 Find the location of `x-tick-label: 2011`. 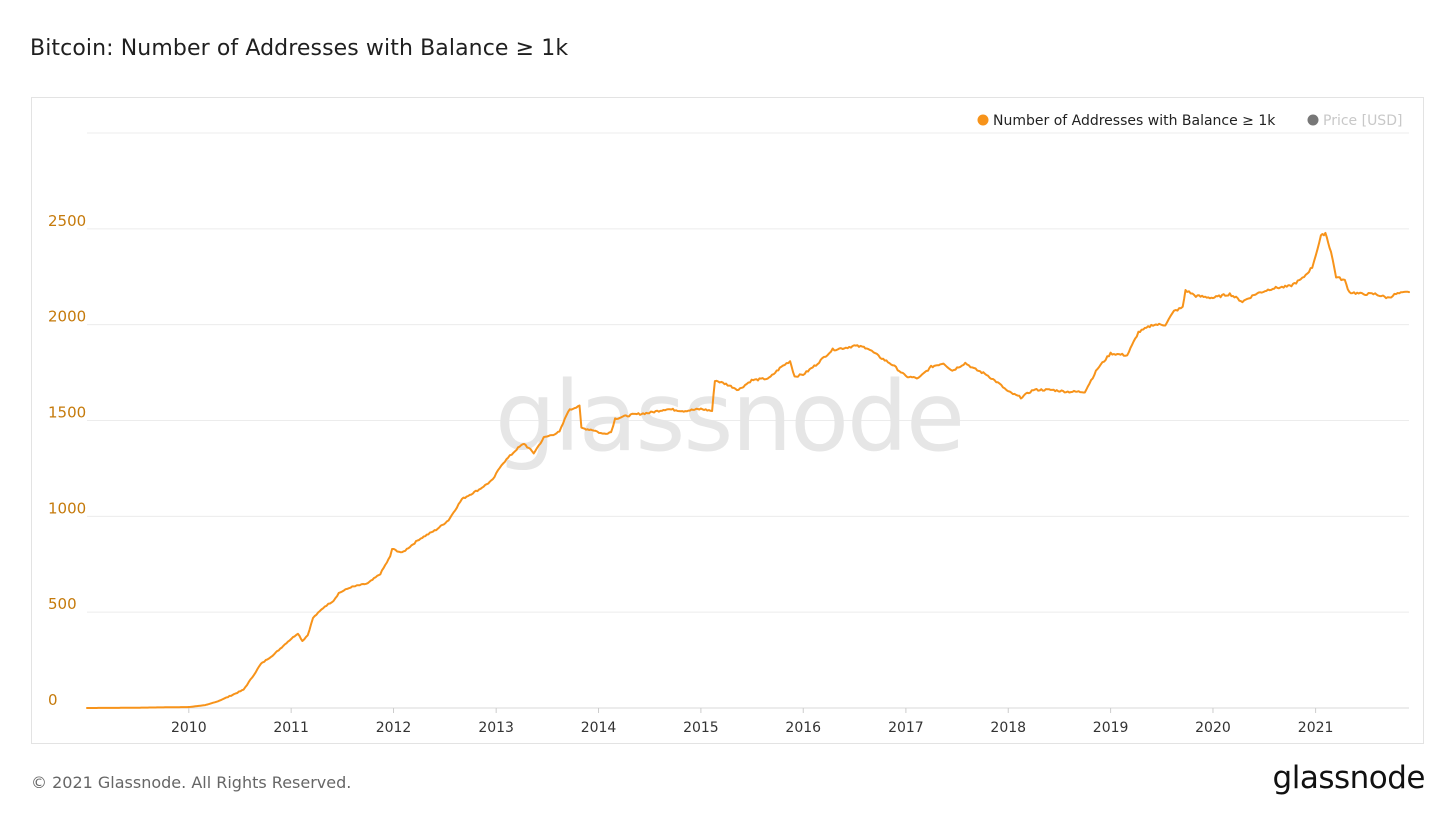

x-tick-label: 2011 is located at coordinates (291, 728).